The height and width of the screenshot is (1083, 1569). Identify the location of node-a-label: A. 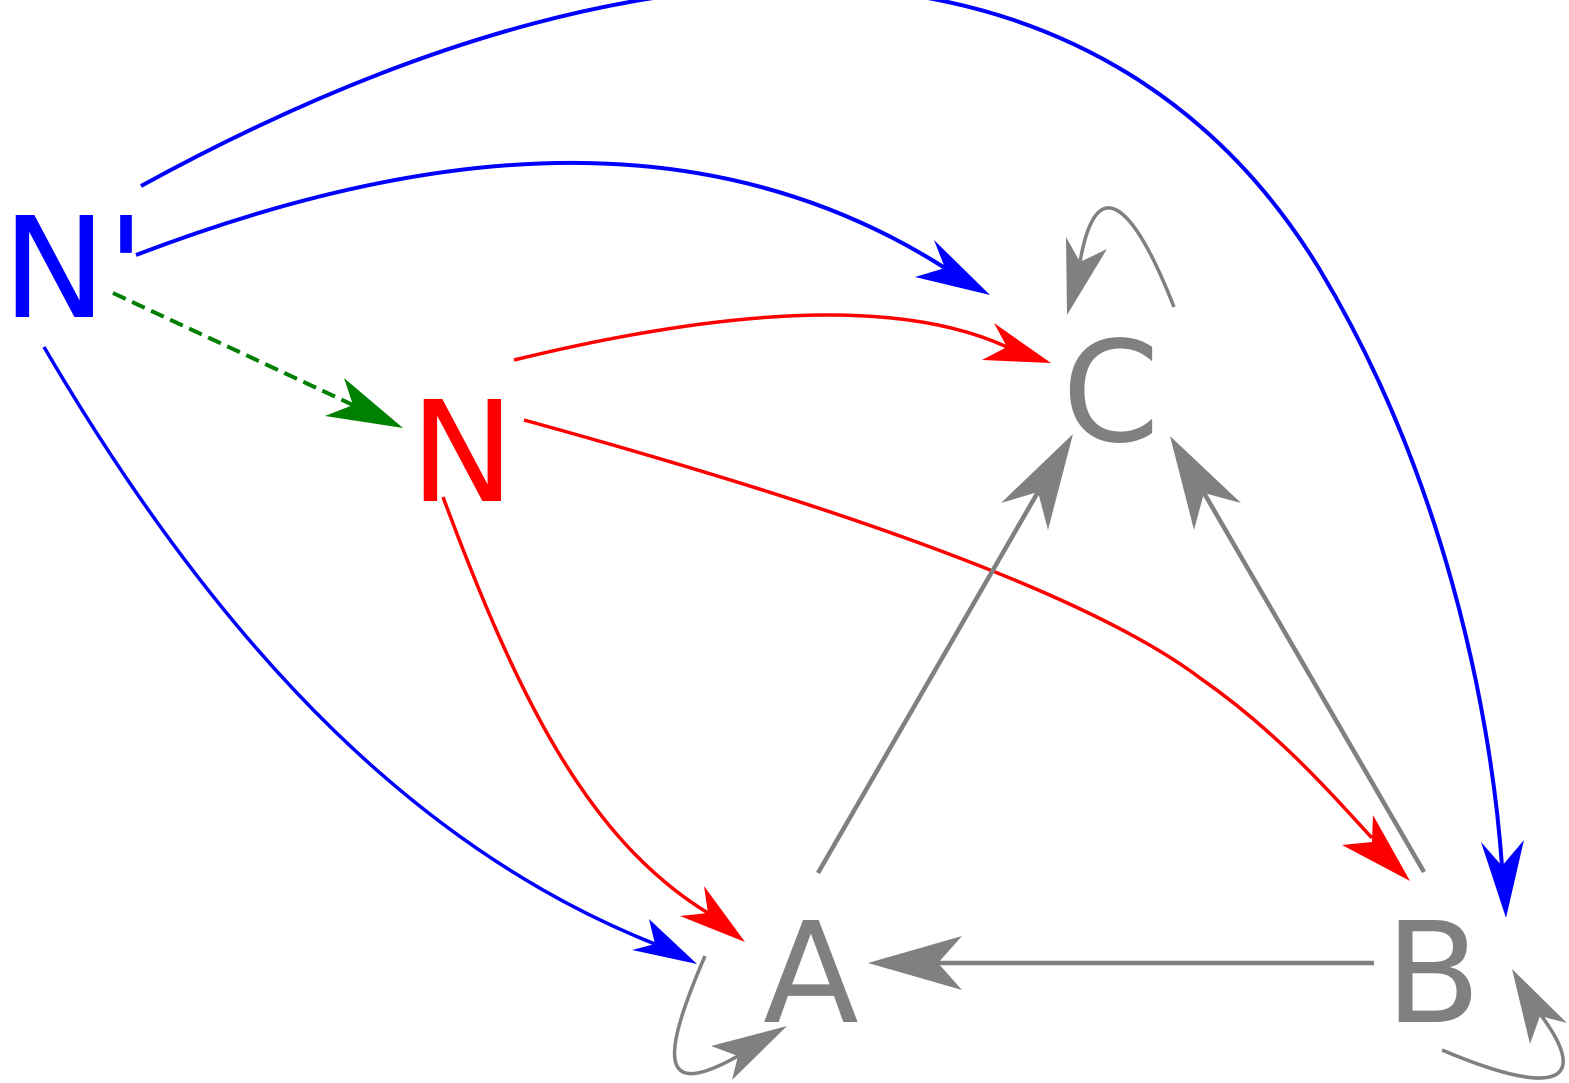
(811, 974).